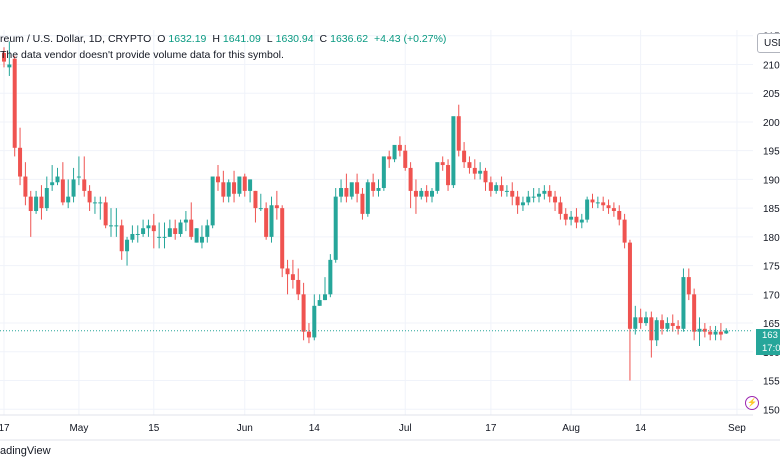 Image resolution: width=780 pixels, height=470 pixels. Describe the element at coordinates (752, 403) in the screenshot. I see `timezone-icon: ⚡` at that location.